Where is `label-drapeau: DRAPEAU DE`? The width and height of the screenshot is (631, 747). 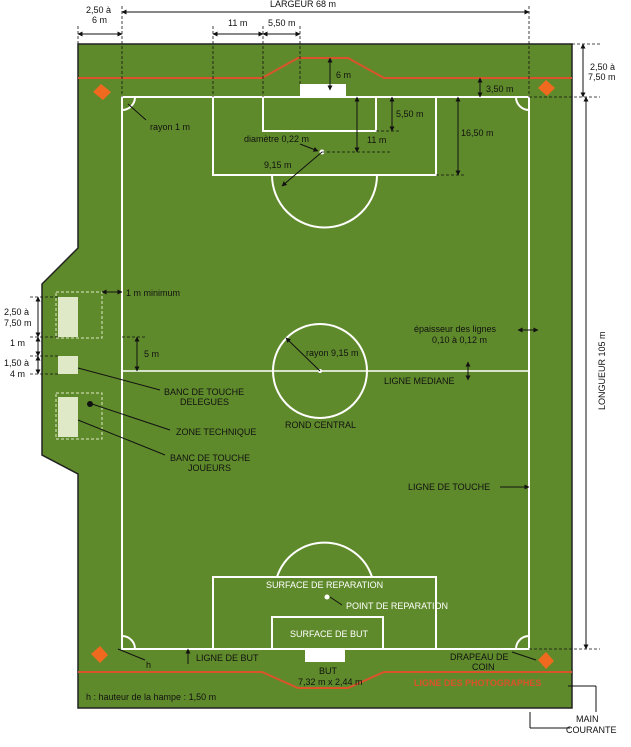 label-drapeau: DRAPEAU DE is located at coordinates (479, 657).